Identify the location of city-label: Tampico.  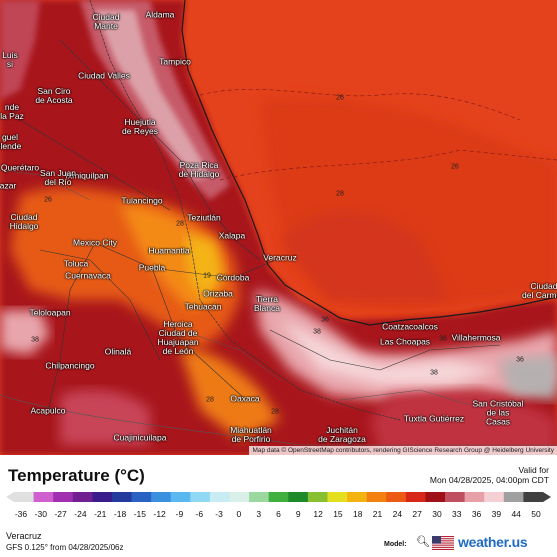
(175, 61).